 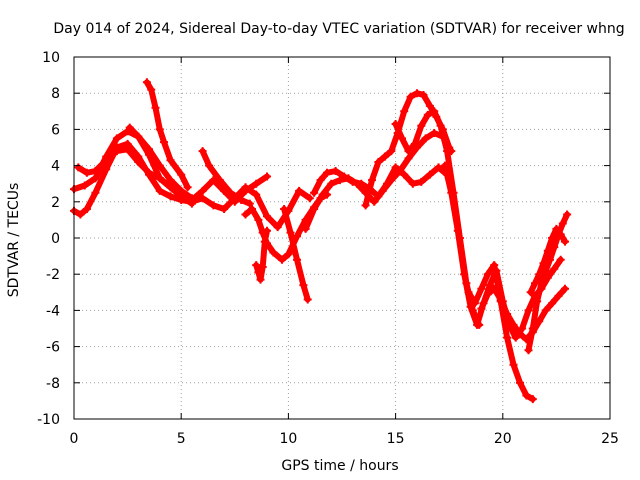 What do you see at coordinates (296, 254) in the screenshot?
I see `series-track-i` at bounding box center [296, 254].